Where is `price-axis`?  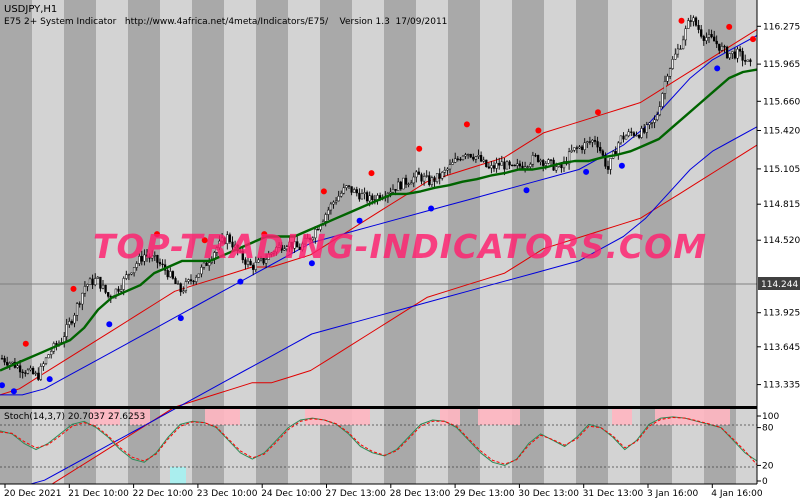
price-axis is located at coordinates (778, 242).